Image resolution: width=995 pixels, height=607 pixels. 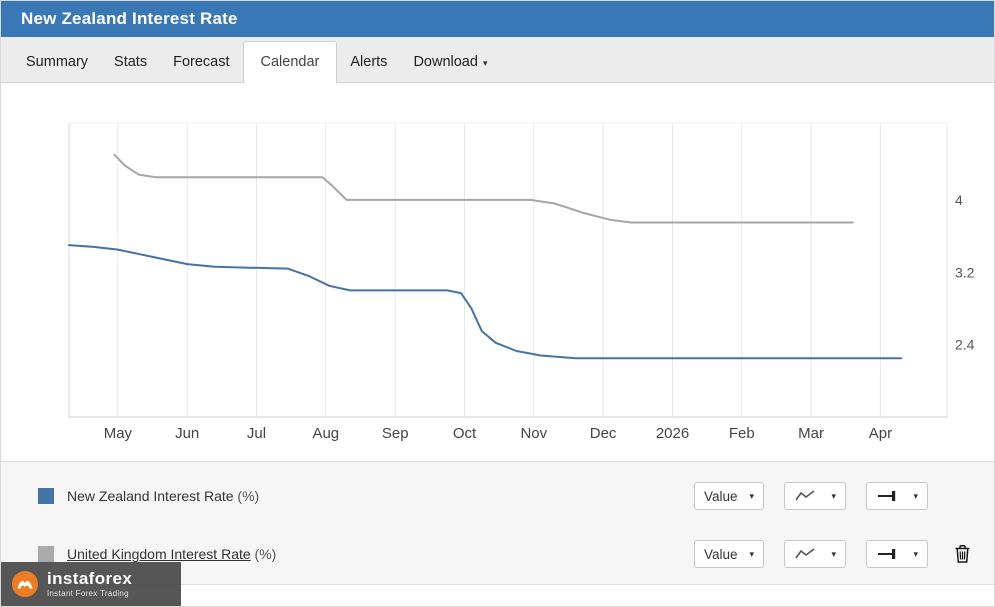 What do you see at coordinates (90, 578) in the screenshot?
I see `watermark-brand: instaforex` at bounding box center [90, 578].